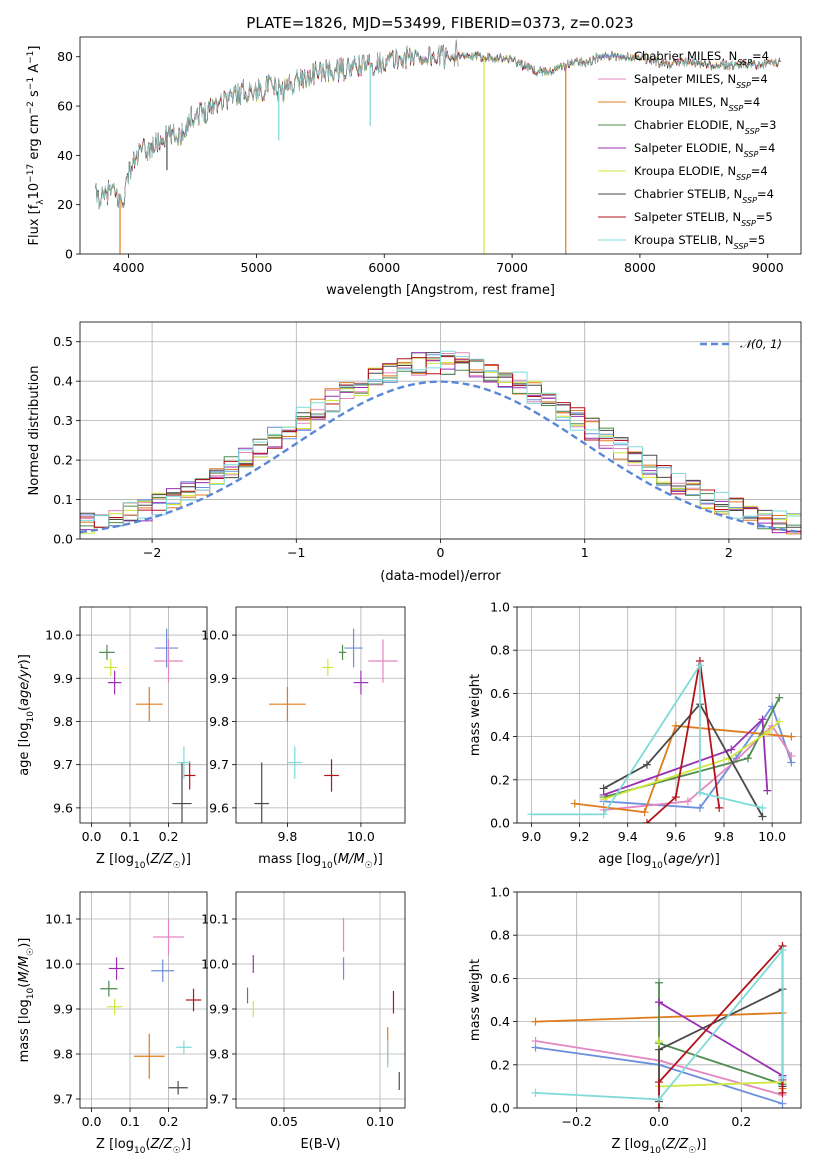 The width and height of the screenshot is (819, 1170). What do you see at coordinates (659, 1146) in the screenshot?
I see `x-axis-label: Z [log10(Z/Z☉)]` at bounding box center [659, 1146].